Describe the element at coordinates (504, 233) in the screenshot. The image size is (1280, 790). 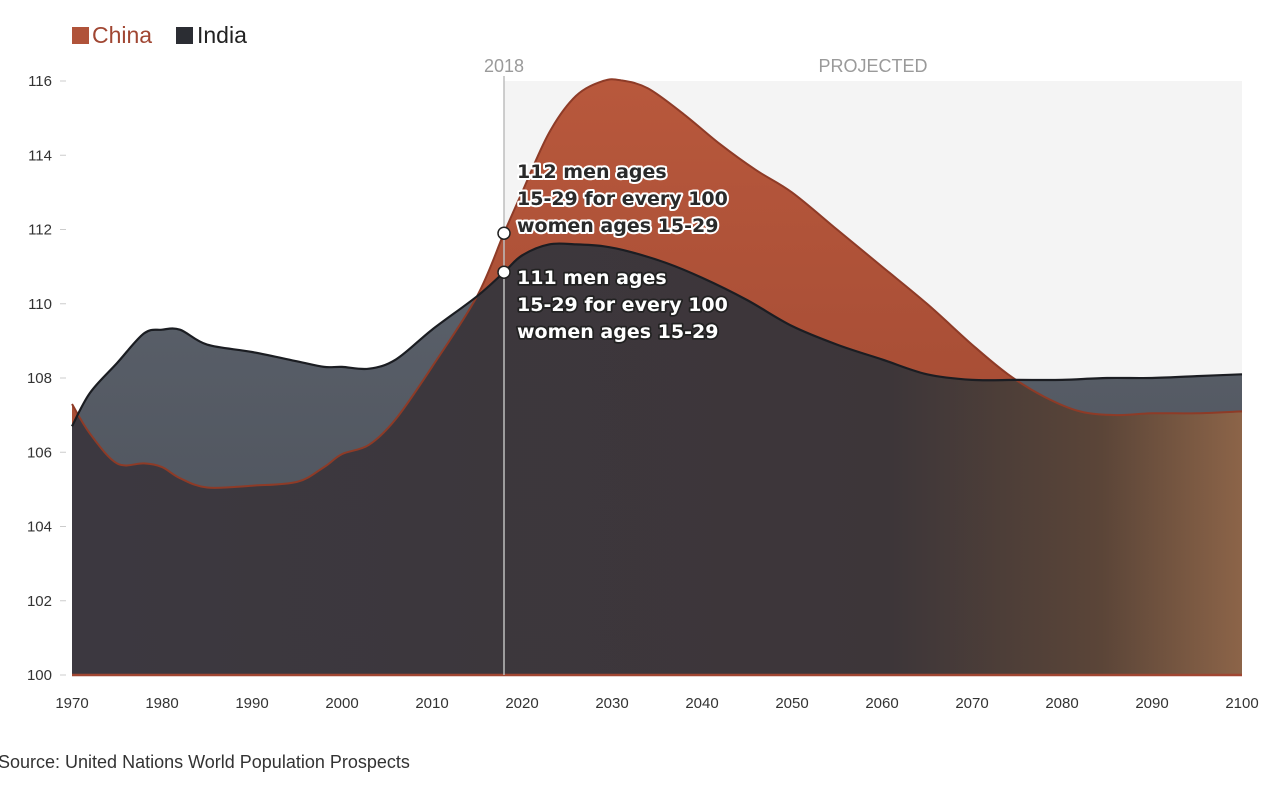
I see `annotation-point-china` at that location.